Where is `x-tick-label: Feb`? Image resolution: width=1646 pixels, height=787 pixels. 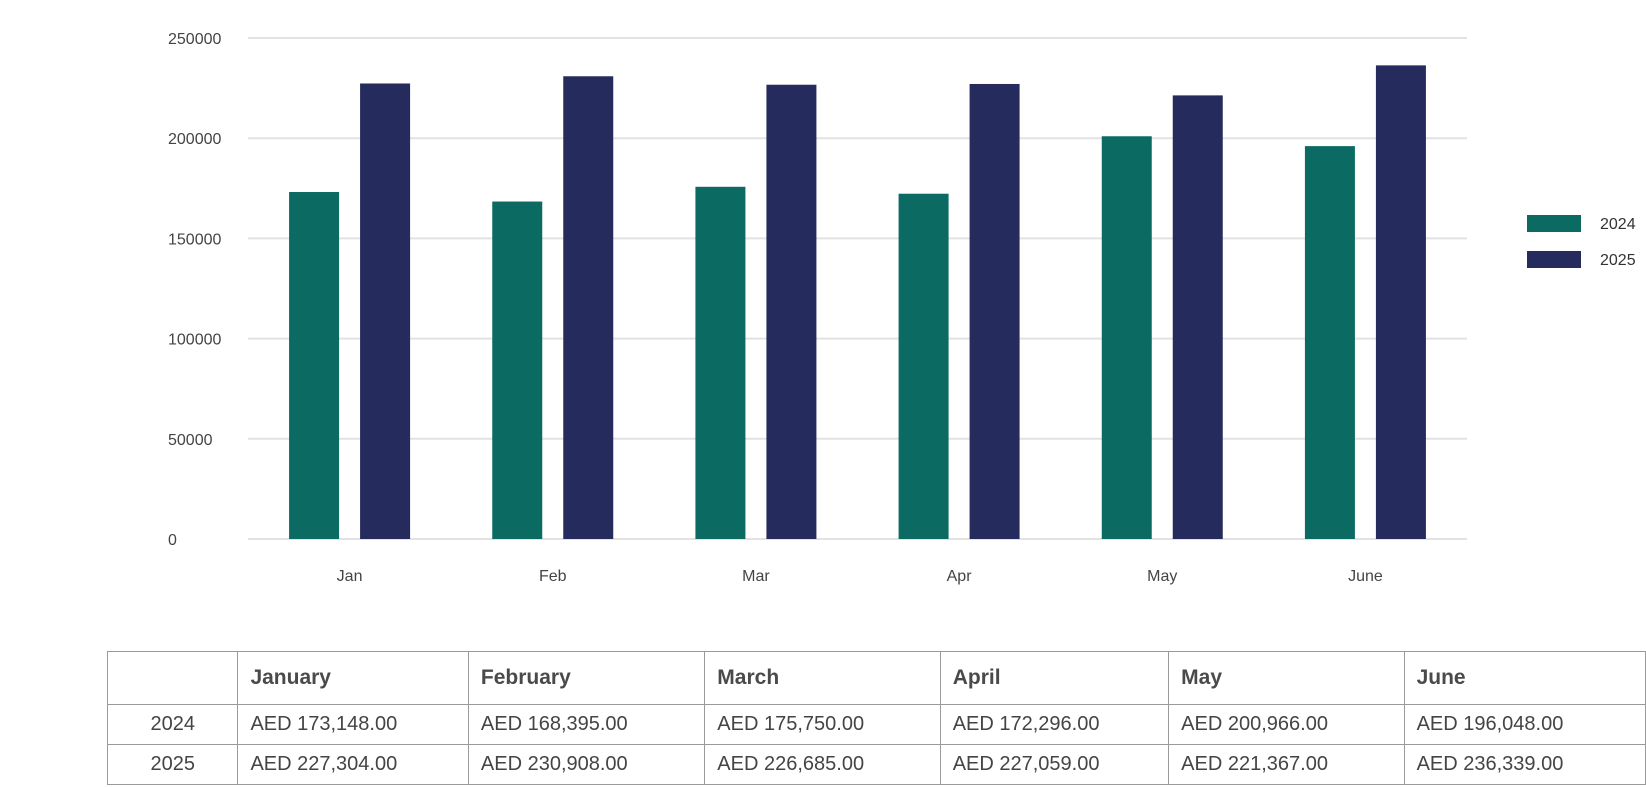 x-tick-label: Feb is located at coordinates (553, 576).